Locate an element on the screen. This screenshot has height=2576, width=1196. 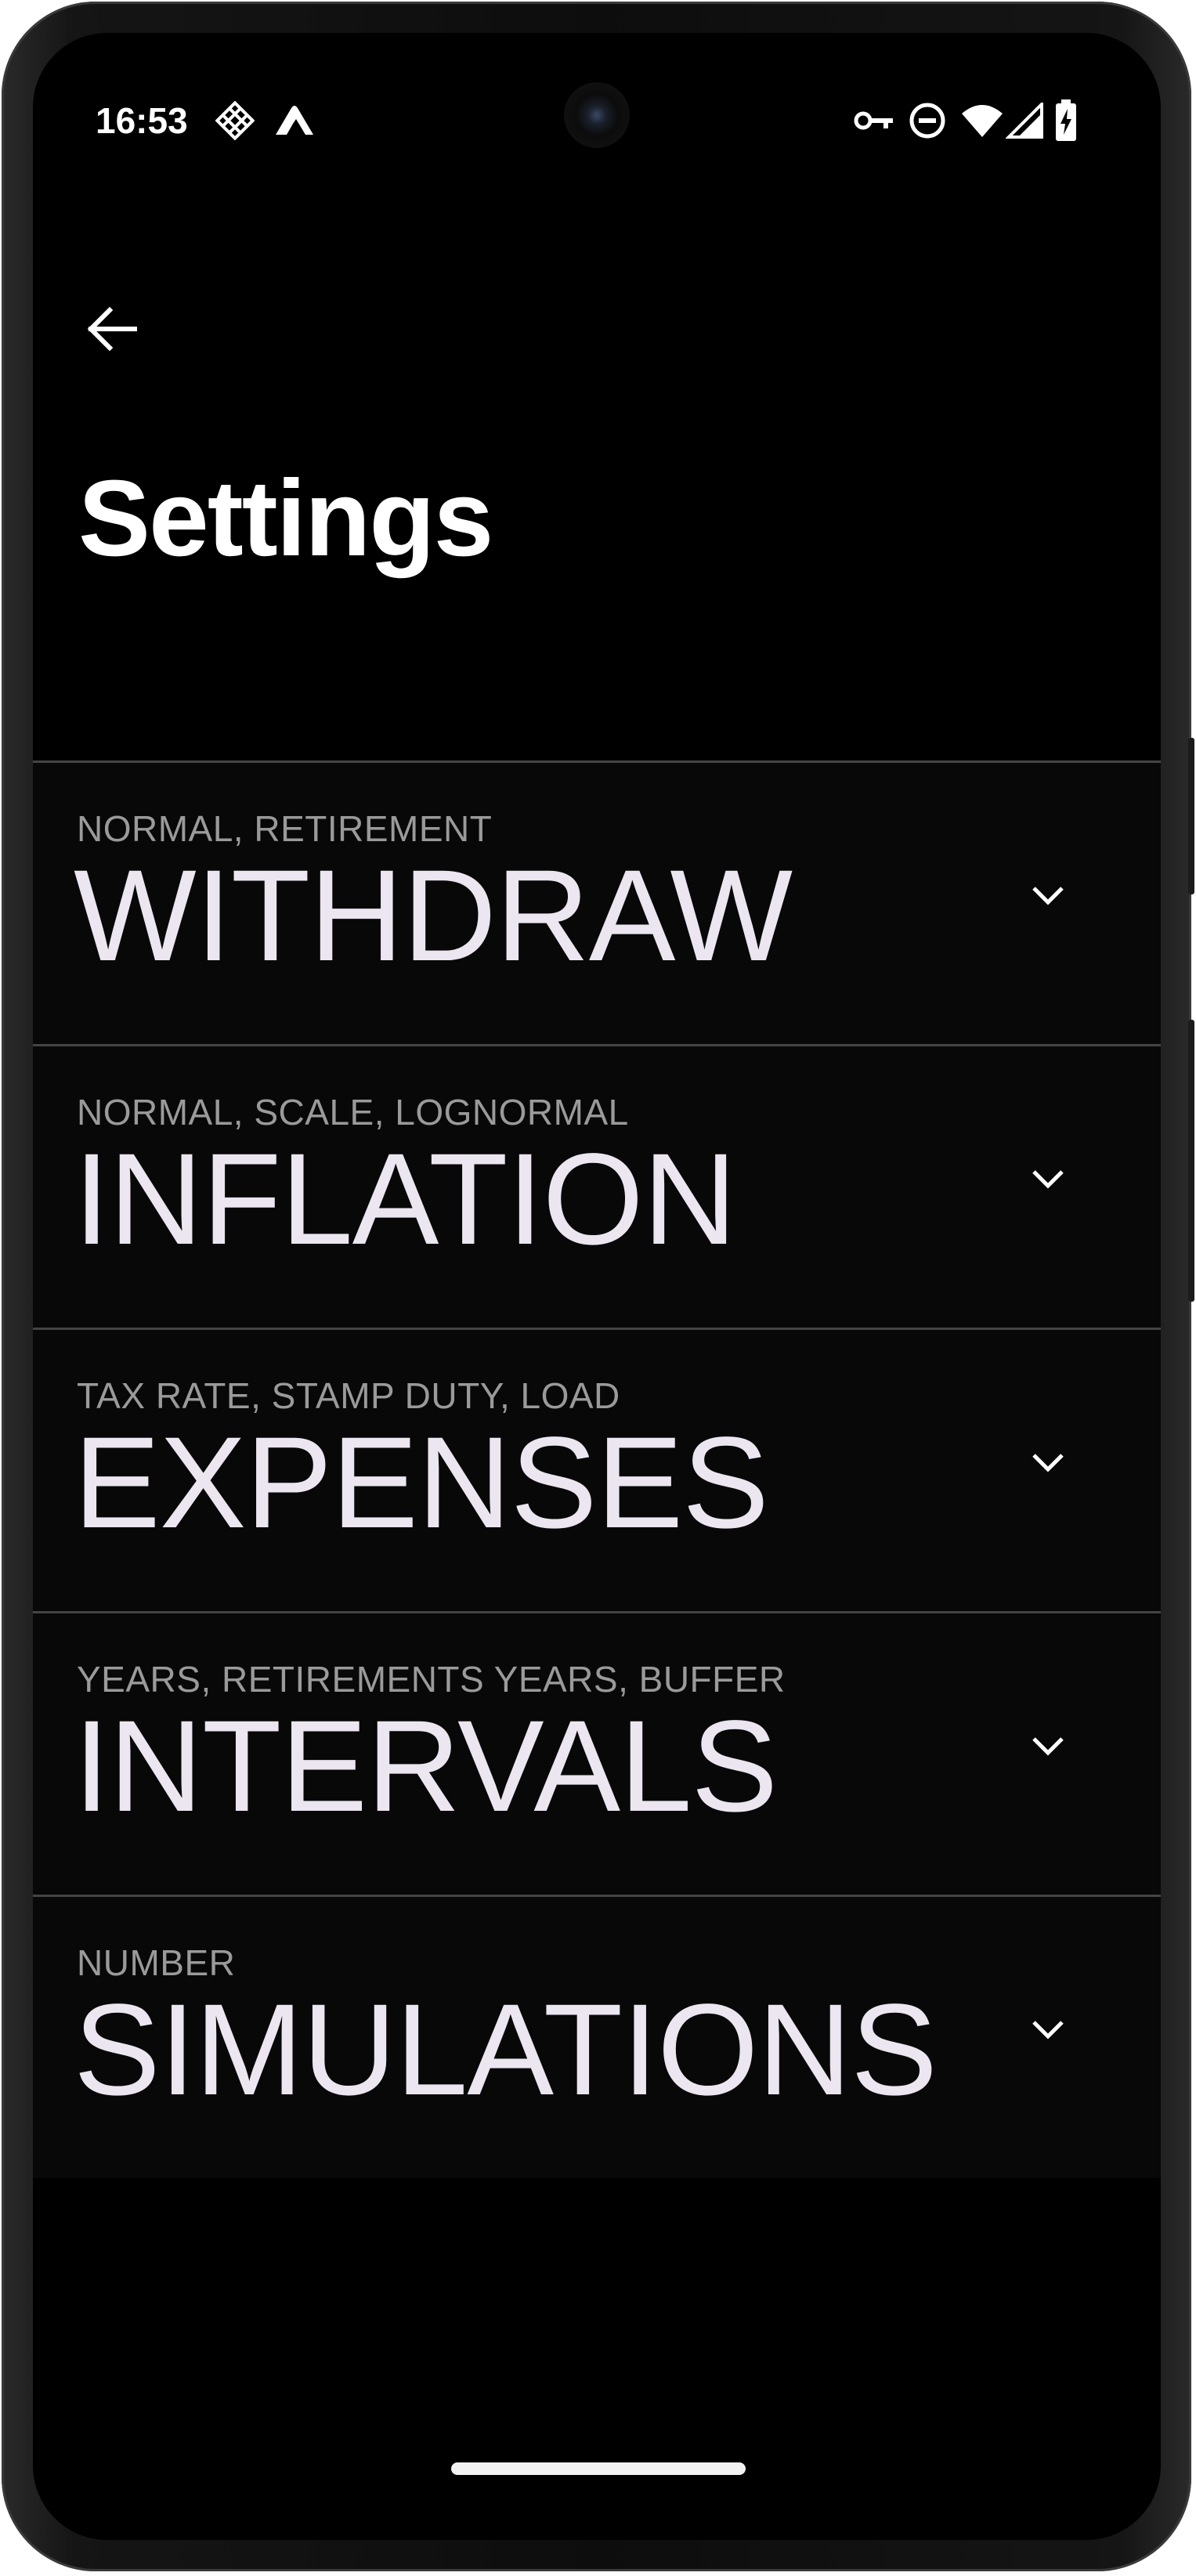
settings-item-subtitle: NORMAL, SCALE, LOGNORMAL is located at coordinates (353, 1112).